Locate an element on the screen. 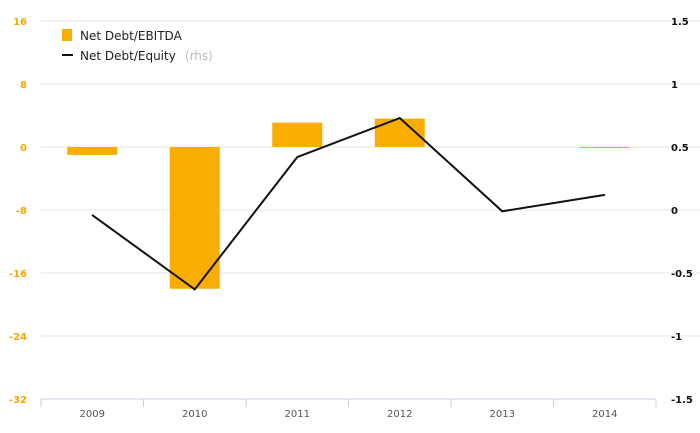  right-tick-label: 0.5 is located at coordinates (680, 148).